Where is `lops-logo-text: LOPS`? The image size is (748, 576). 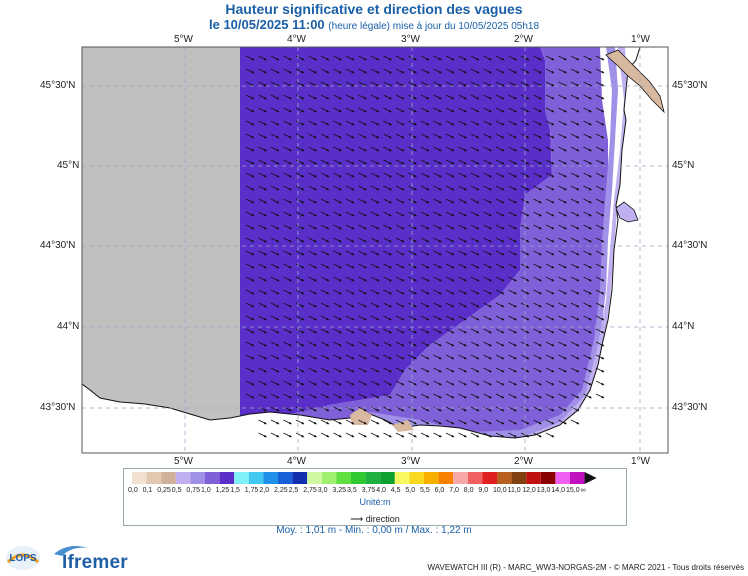 lops-logo-text: LOPS is located at coordinates (23, 558).